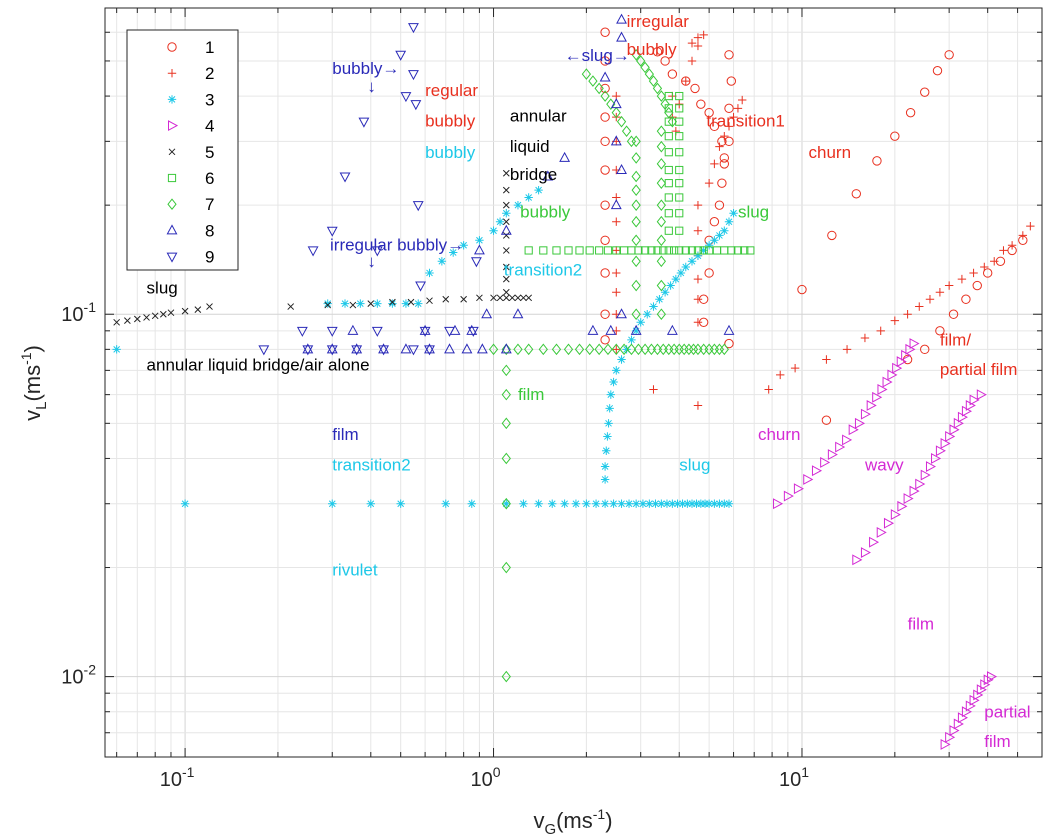 The width and height of the screenshot is (1046, 839). Describe the element at coordinates (745, 120) in the screenshot. I see `annotation-label: transition1` at that location.